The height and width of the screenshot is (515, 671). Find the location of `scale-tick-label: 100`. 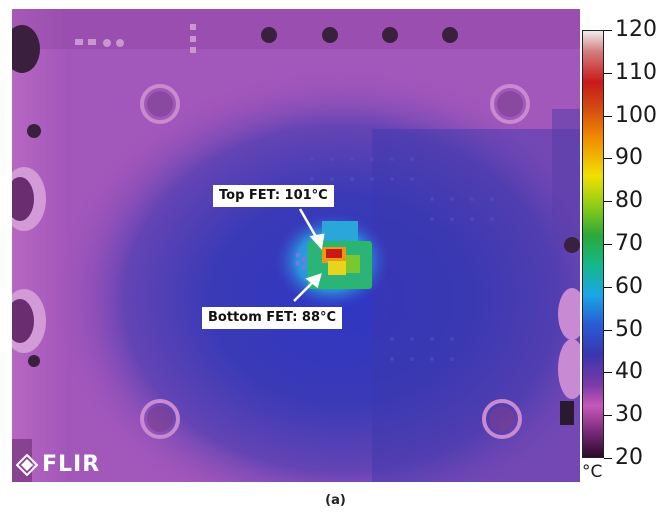

scale-tick-label: 100 is located at coordinates (636, 115).